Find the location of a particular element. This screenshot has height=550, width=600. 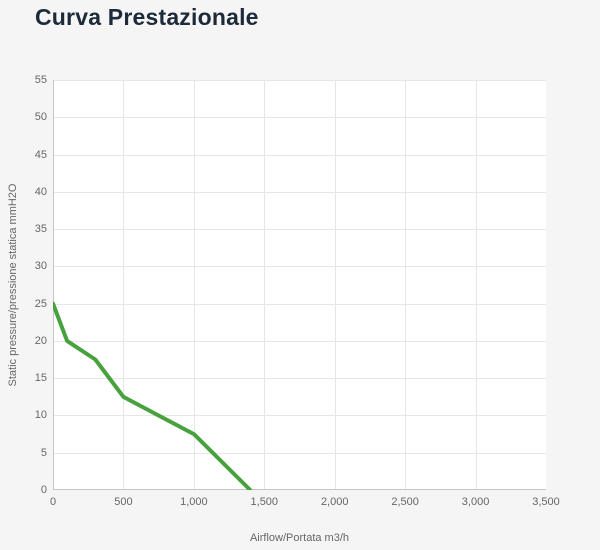

y-tick-label: 10 is located at coordinates (40, 415).